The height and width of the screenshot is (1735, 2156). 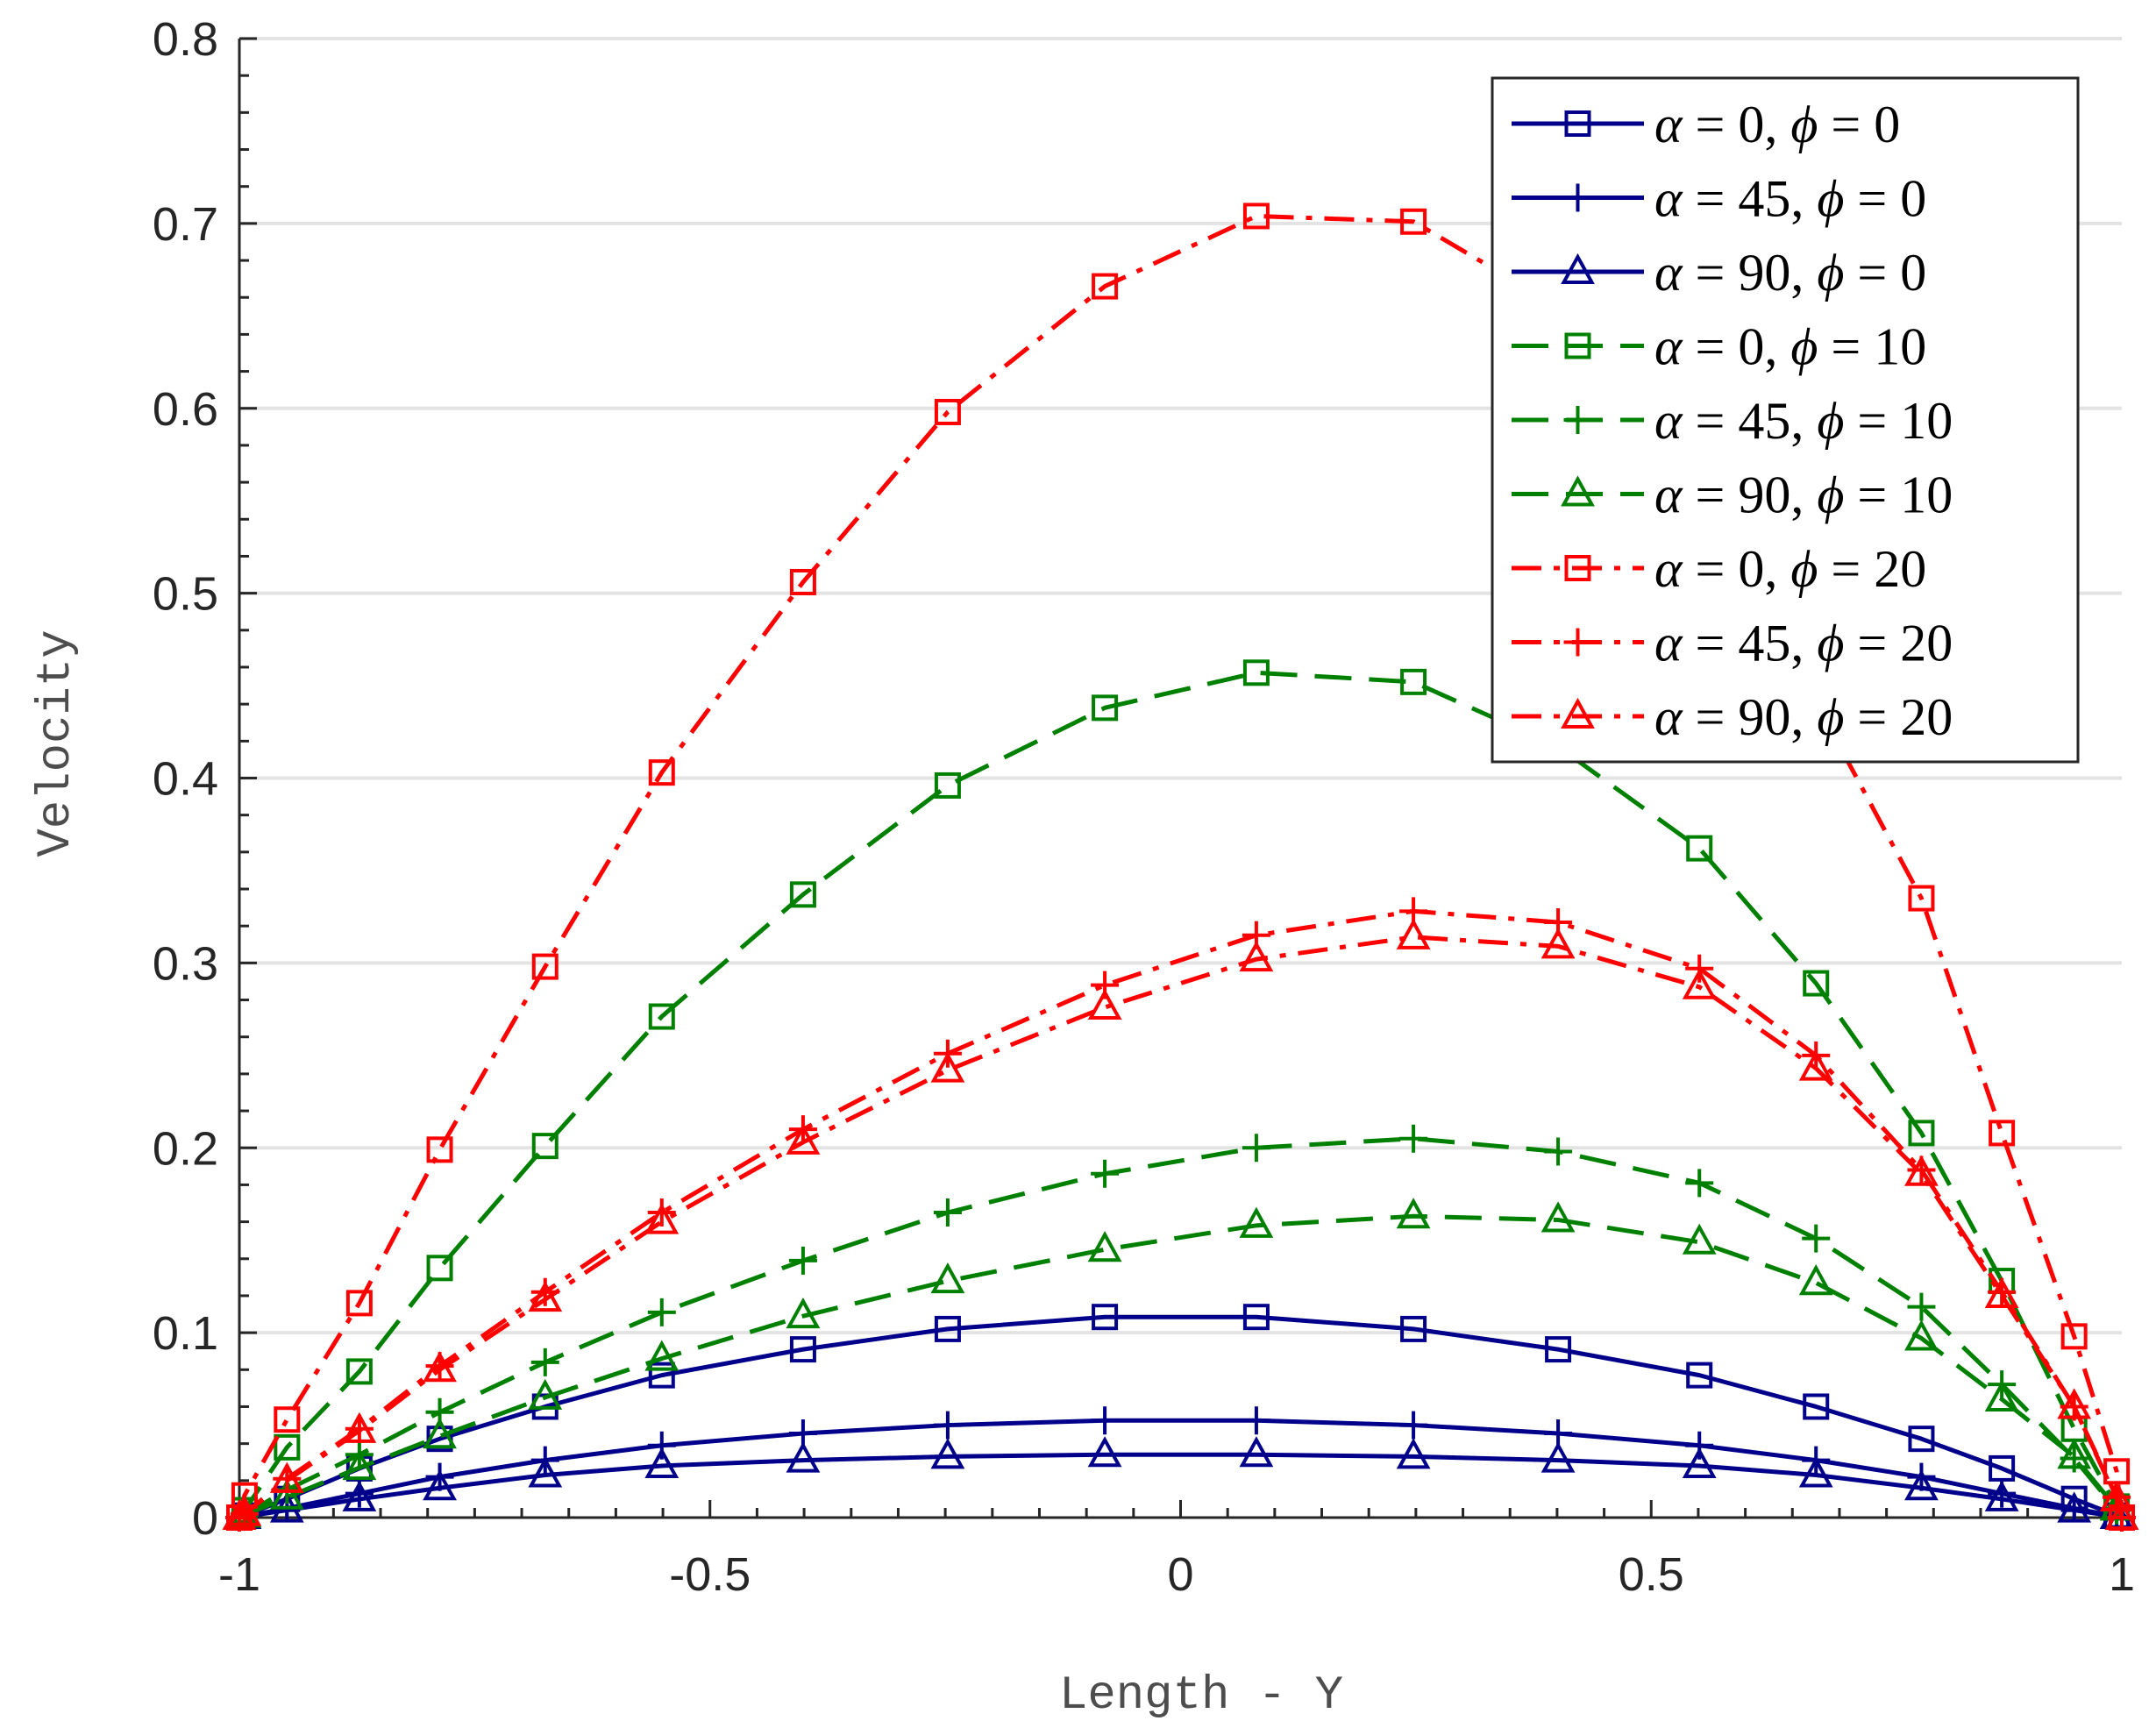 I want to click on legend-label: α = 45, ϕ = 0, so click(x=1790, y=199).